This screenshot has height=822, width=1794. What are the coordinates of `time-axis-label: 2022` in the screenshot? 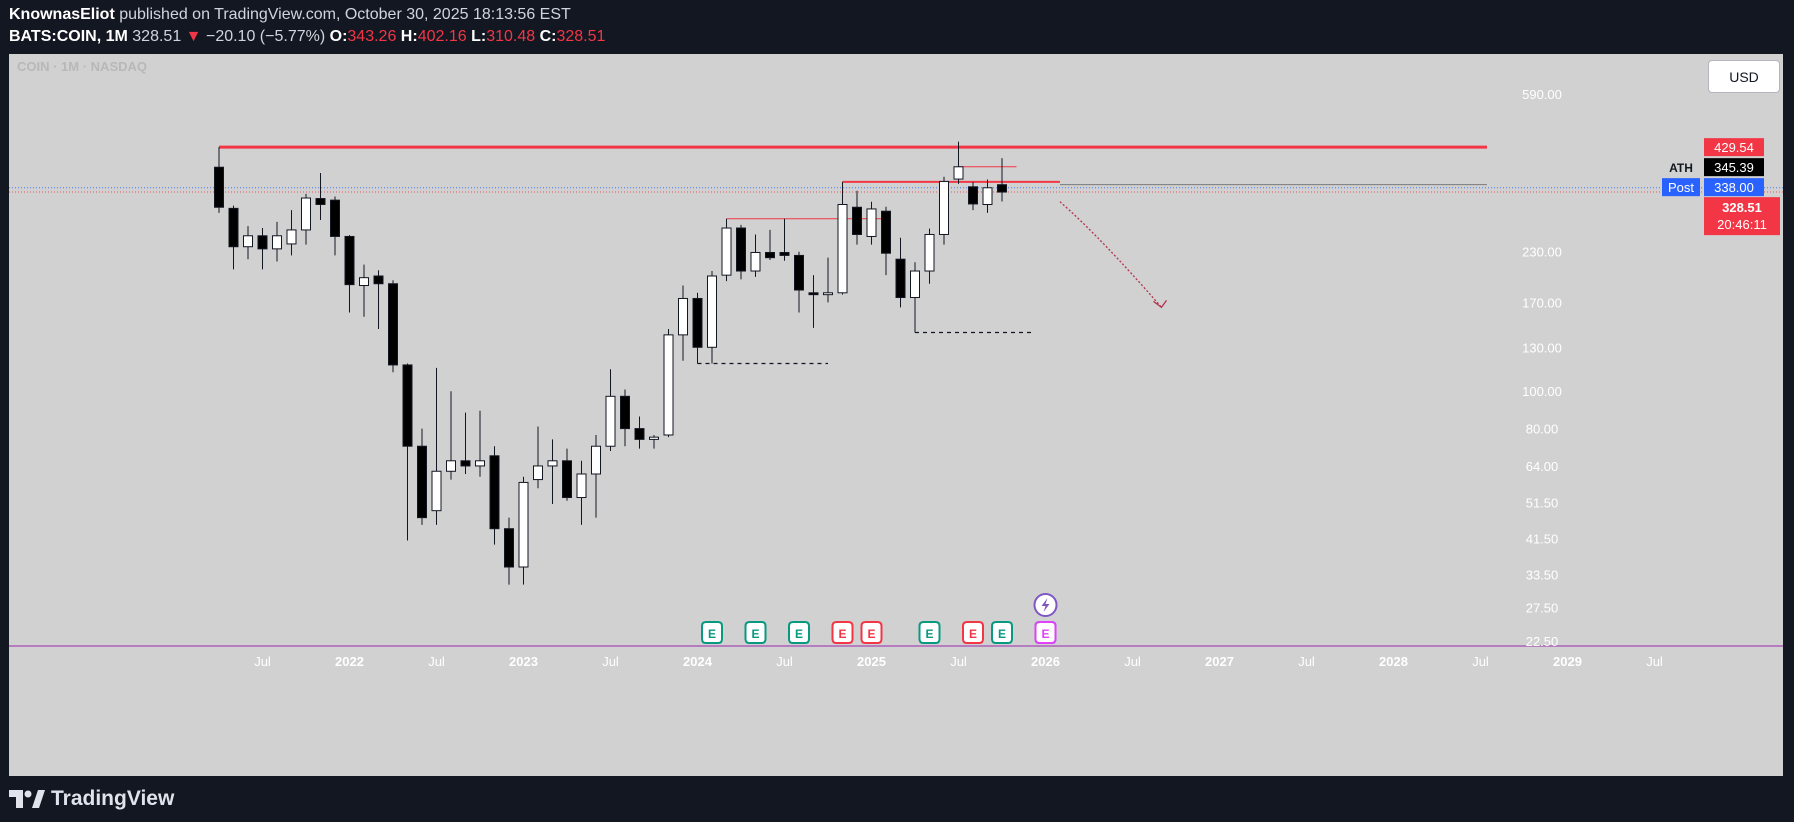 It's located at (349, 661).